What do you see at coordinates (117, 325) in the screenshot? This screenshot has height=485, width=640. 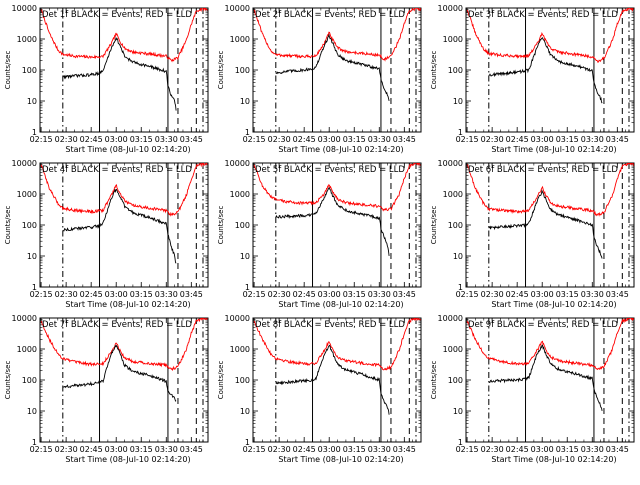 I see `panel-title: Det 7f BLACK = Events, RED = LLD` at bounding box center [117, 325].